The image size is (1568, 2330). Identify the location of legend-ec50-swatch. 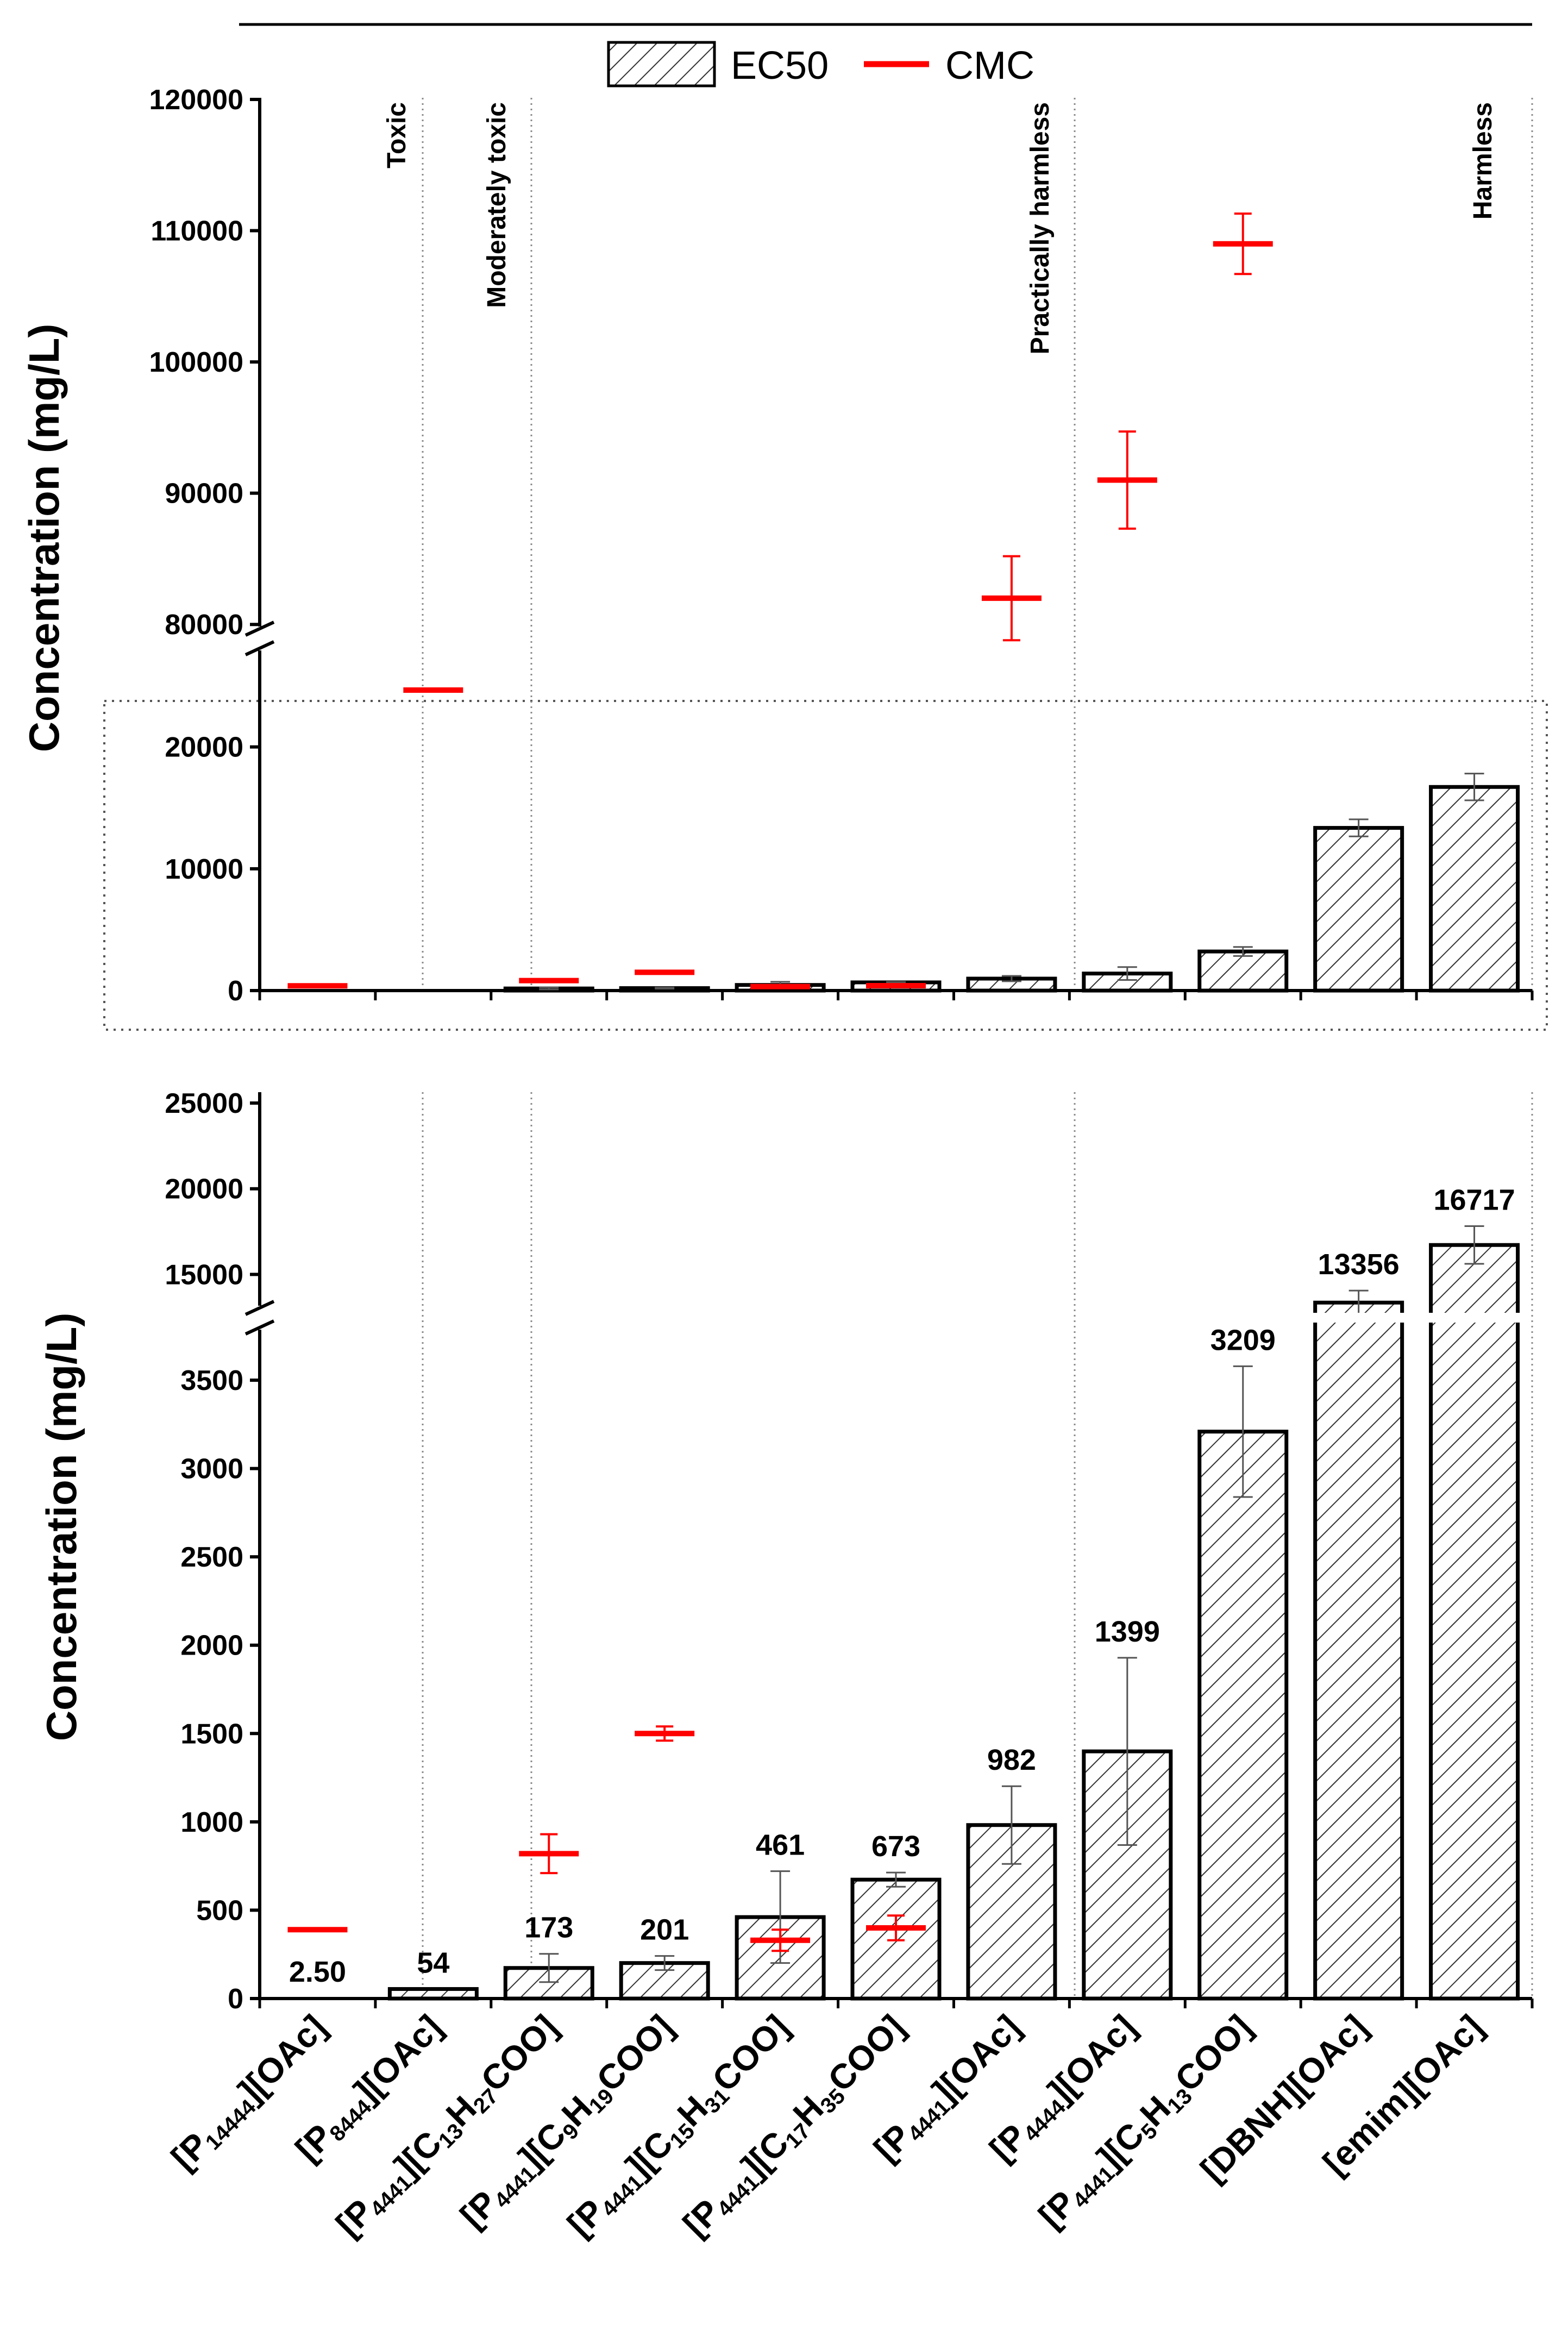
(661, 64).